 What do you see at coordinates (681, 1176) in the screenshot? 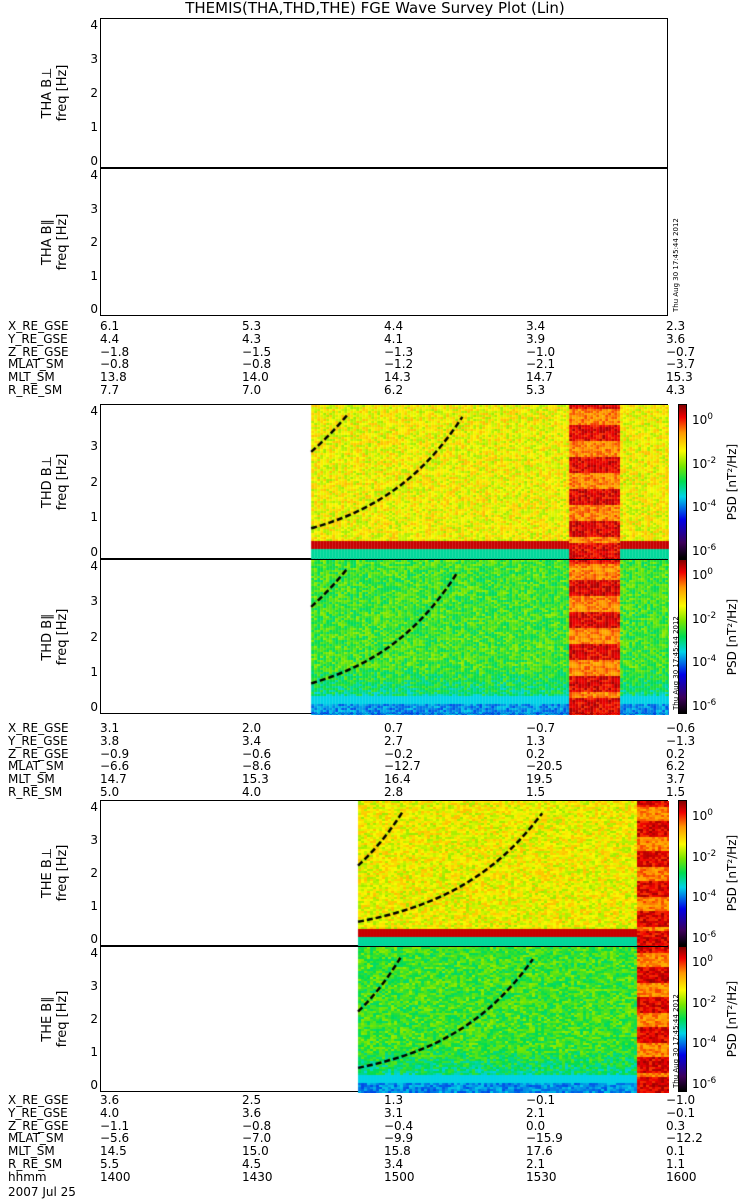
I see `row-value: 1600` at bounding box center [681, 1176].